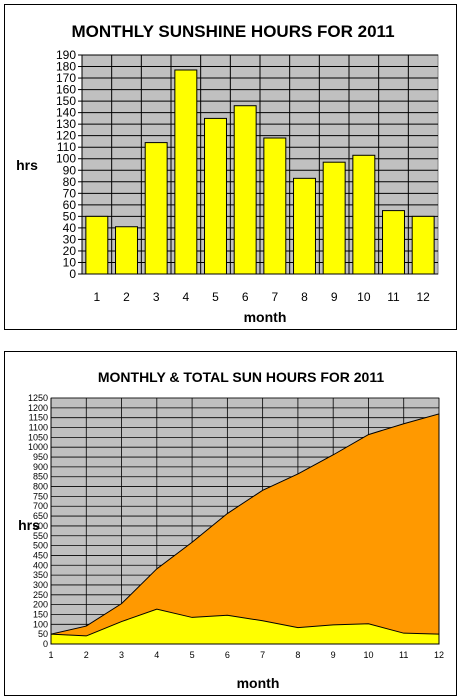  I want to click on y-tick-label: 850, so click(40, 477).